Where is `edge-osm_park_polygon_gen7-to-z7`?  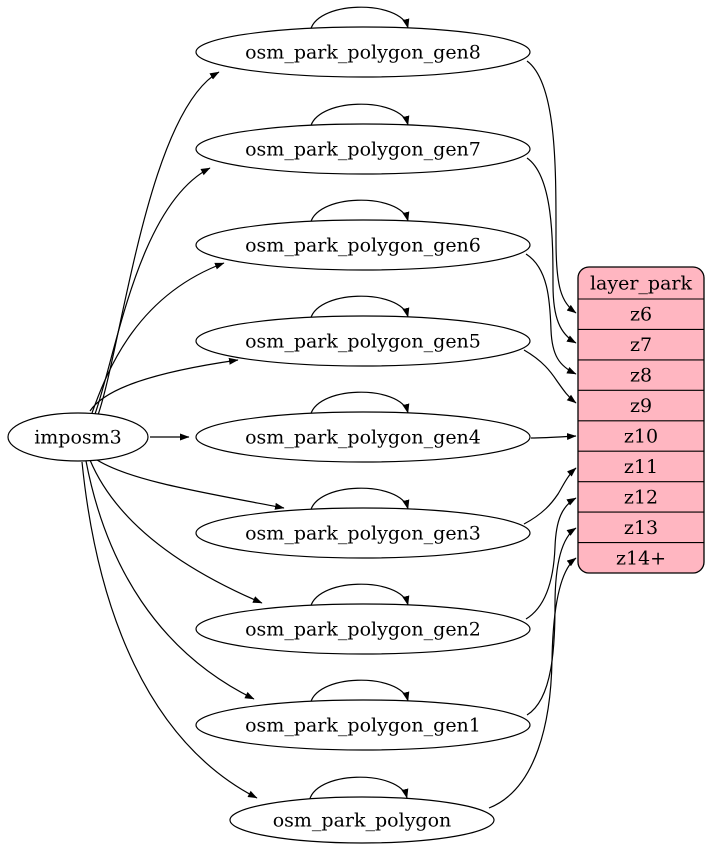
edge-osm_park_polygon_gen7-to-z7 is located at coordinates (551, 250).